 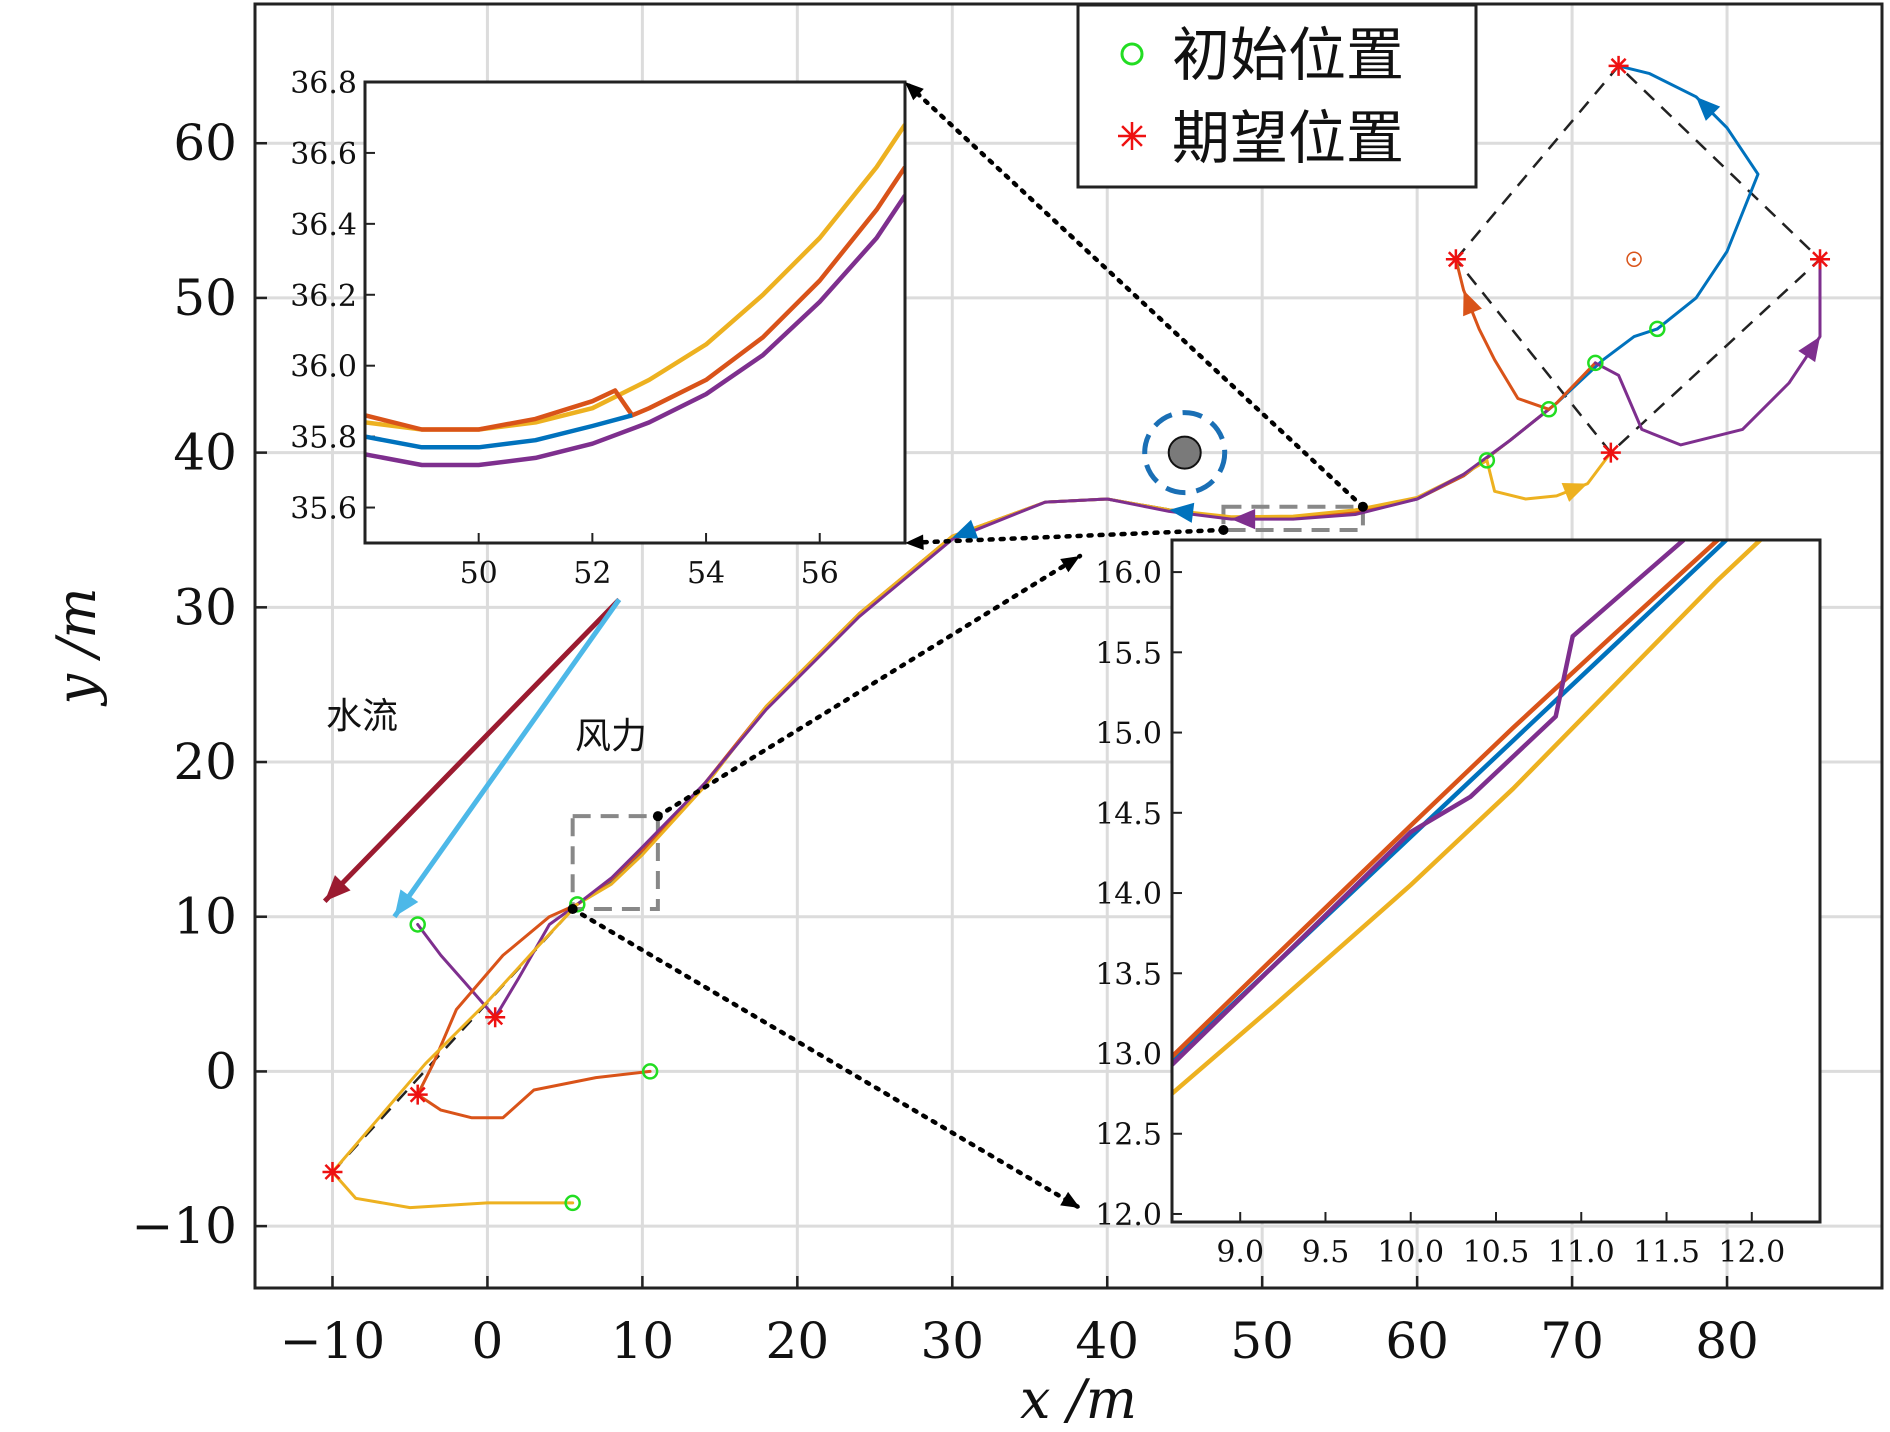 What do you see at coordinates (1362, 506) in the screenshot?
I see `connector-top-upper-origin` at bounding box center [1362, 506].